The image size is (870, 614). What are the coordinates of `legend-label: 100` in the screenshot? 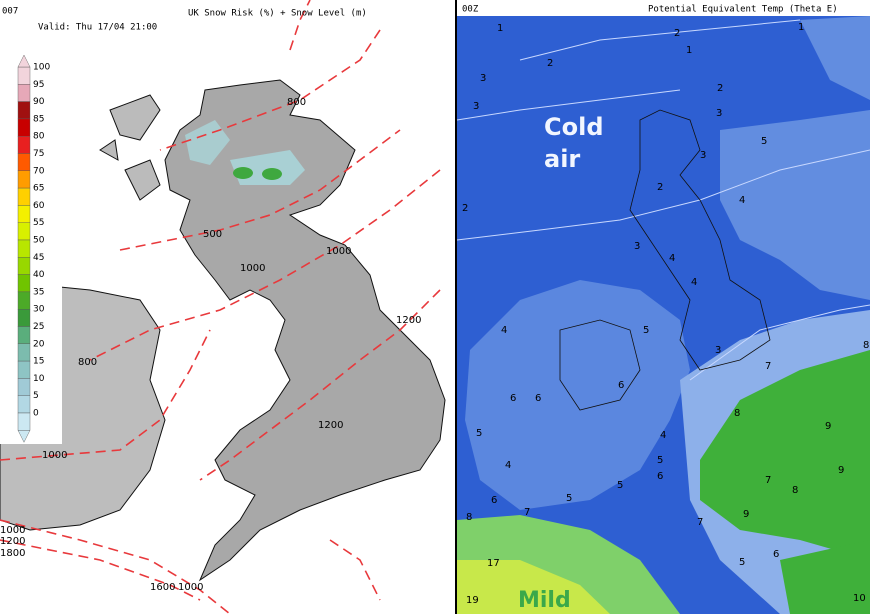 It's located at (41, 68).